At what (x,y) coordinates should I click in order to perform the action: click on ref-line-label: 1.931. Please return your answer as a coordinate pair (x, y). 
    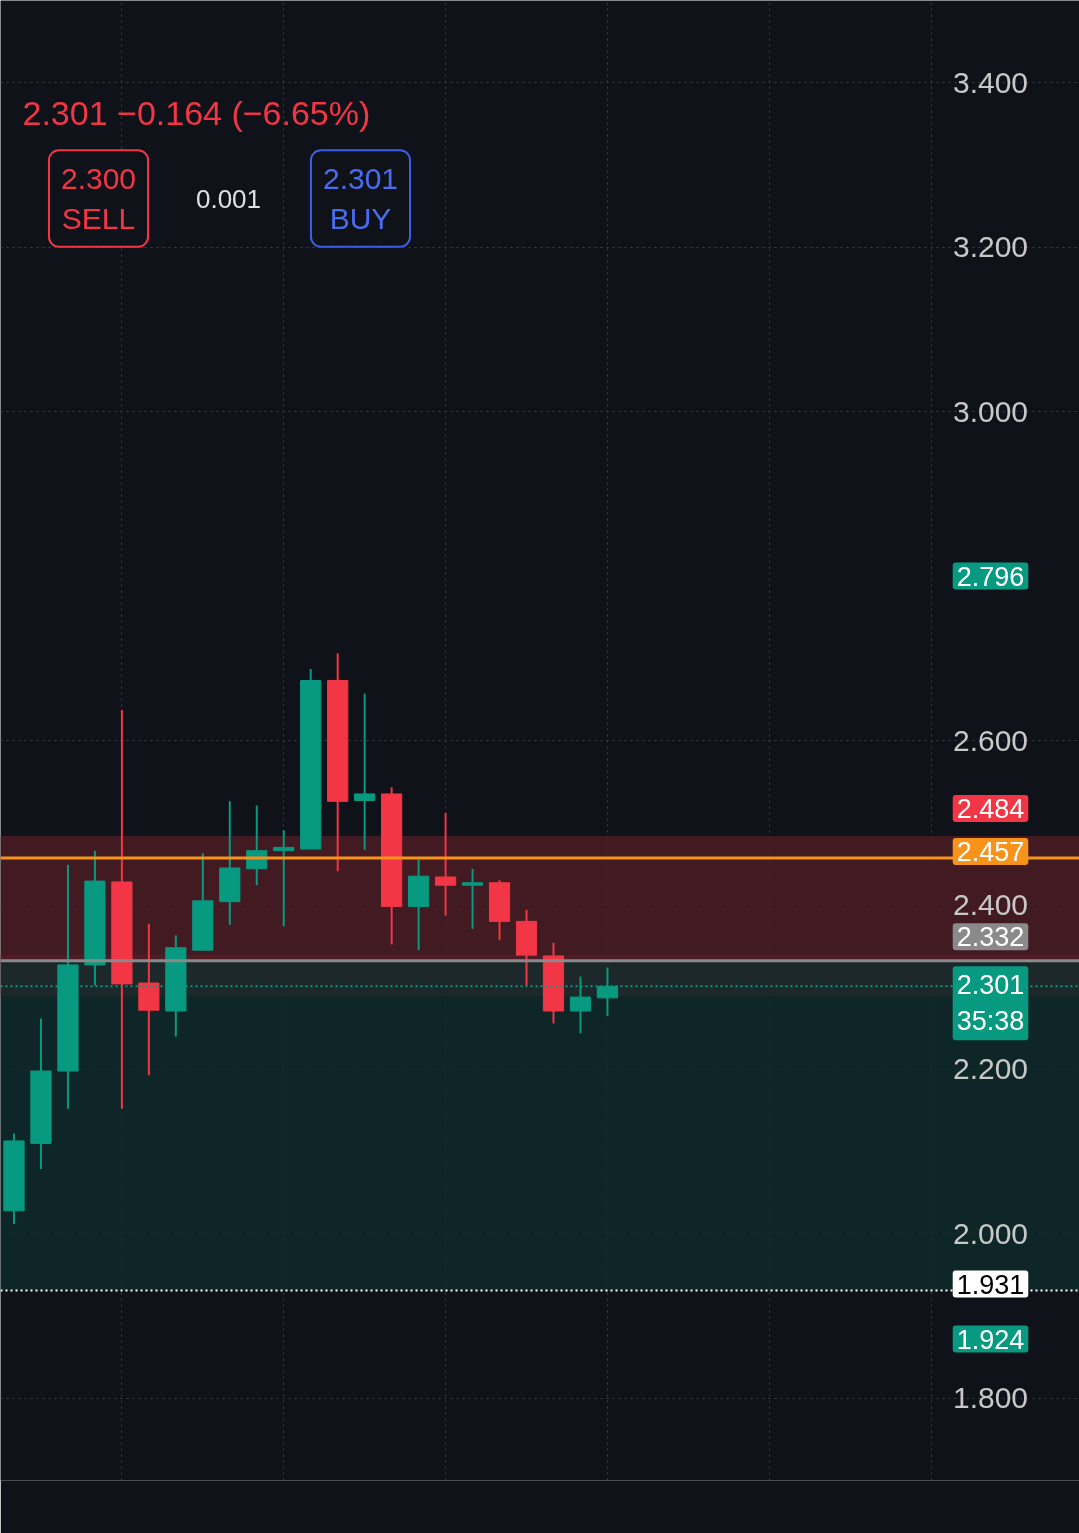
    Looking at the image, I should click on (990, 1284).